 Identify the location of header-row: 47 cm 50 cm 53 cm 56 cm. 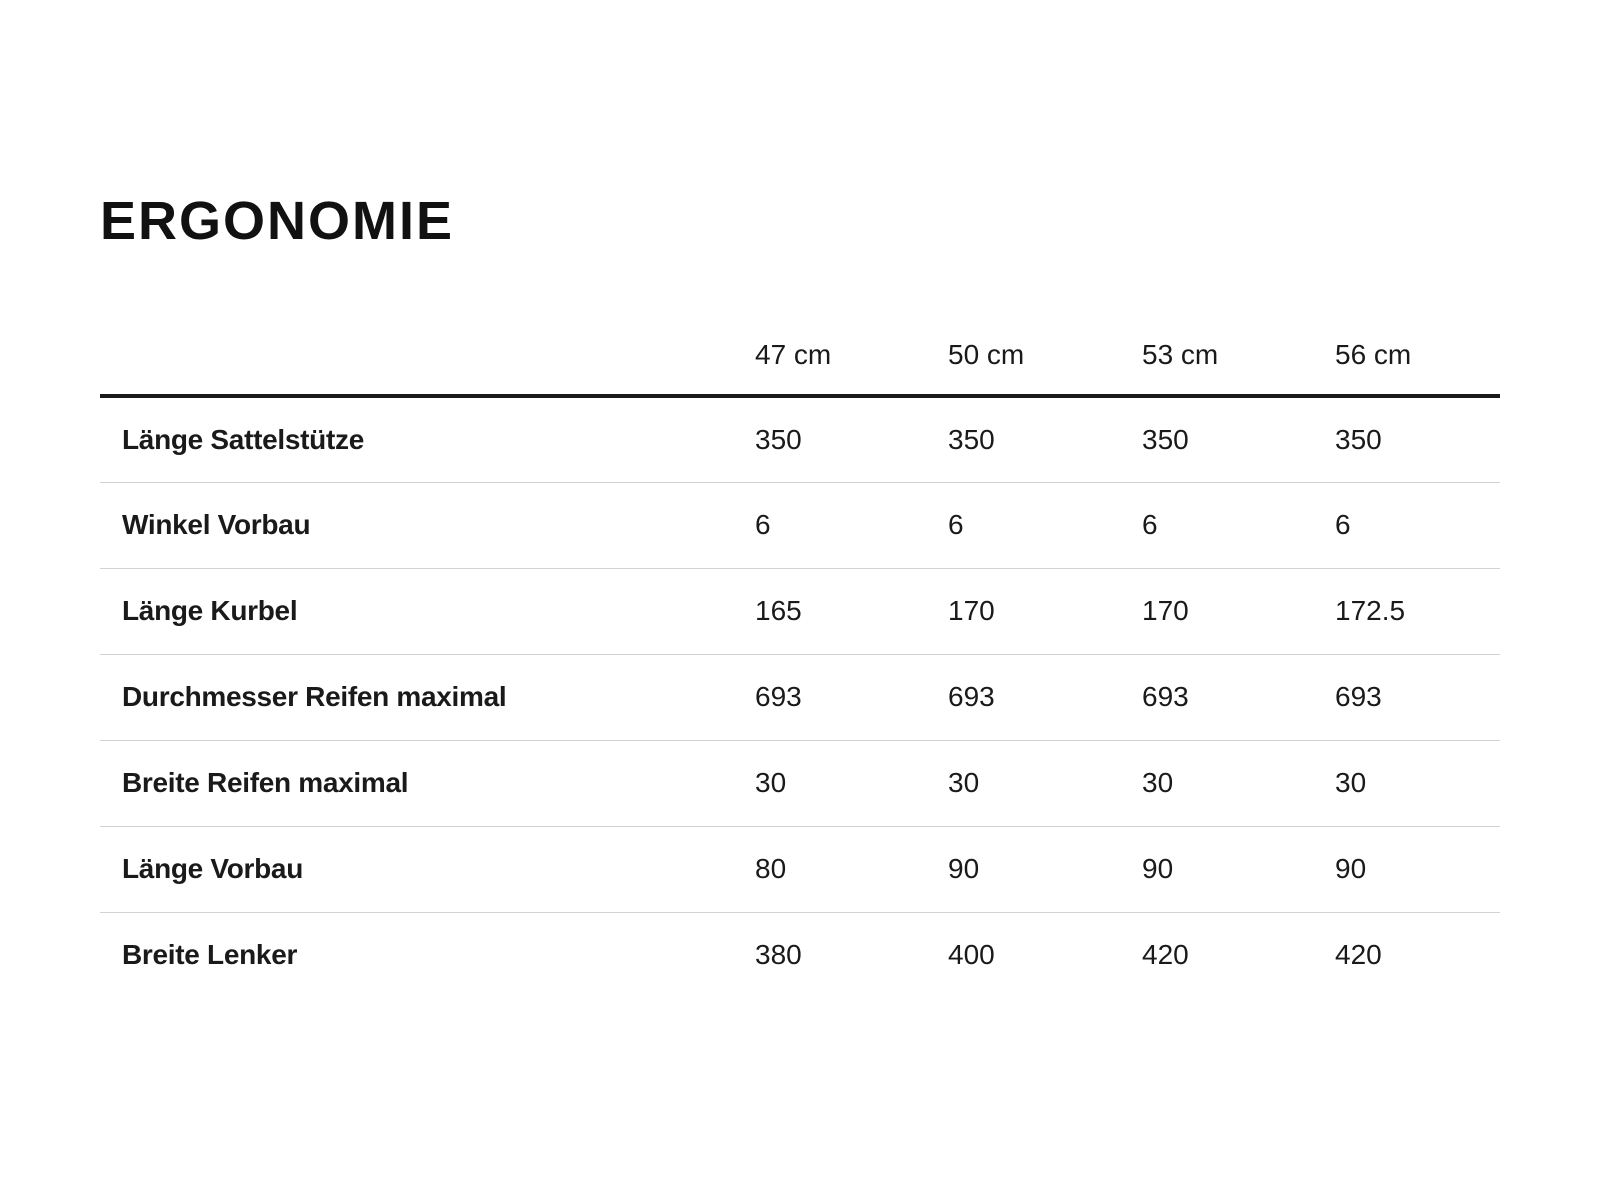
(800, 357).